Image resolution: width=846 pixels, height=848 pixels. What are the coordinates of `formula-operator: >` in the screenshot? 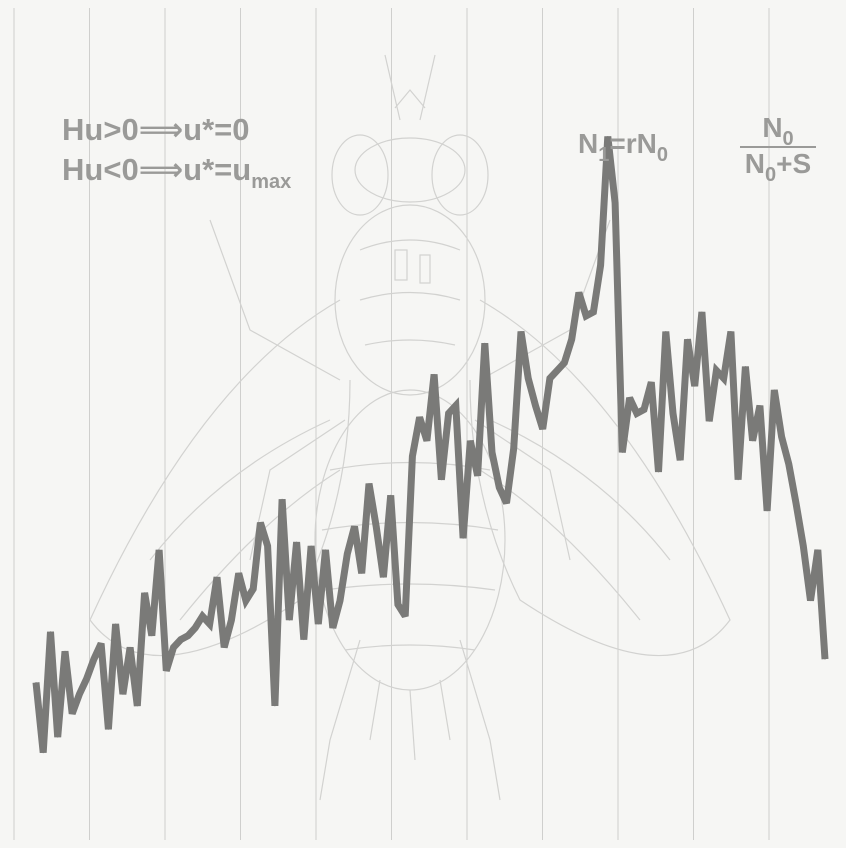 It's located at (112, 129).